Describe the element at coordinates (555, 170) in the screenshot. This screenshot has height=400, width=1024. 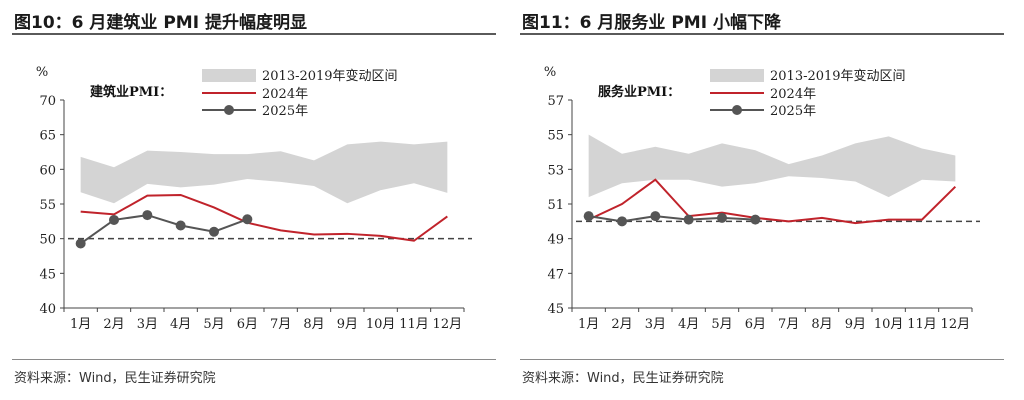
I see `y-tick-label: 53` at that location.